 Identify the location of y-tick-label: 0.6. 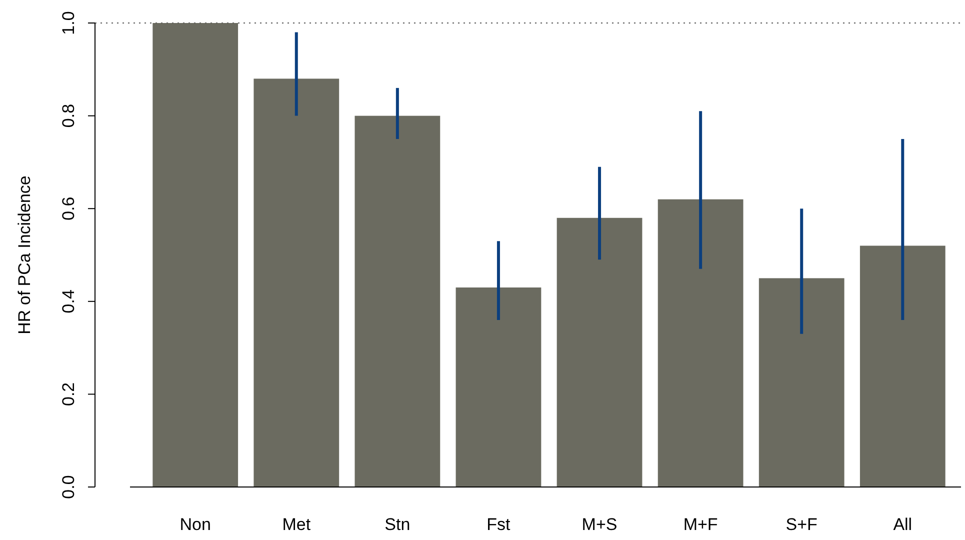
(68, 208).